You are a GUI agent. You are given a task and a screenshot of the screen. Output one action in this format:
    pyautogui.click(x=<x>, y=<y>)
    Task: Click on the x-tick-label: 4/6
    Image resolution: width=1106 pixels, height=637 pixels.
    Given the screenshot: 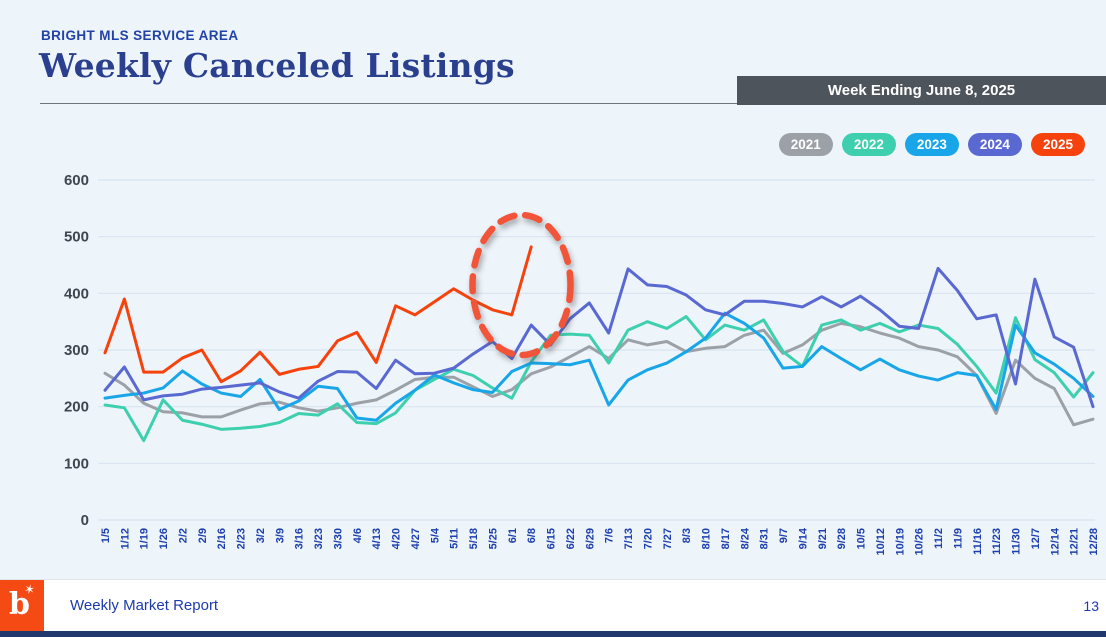 What is the action you would take?
    pyautogui.click(x=358, y=535)
    